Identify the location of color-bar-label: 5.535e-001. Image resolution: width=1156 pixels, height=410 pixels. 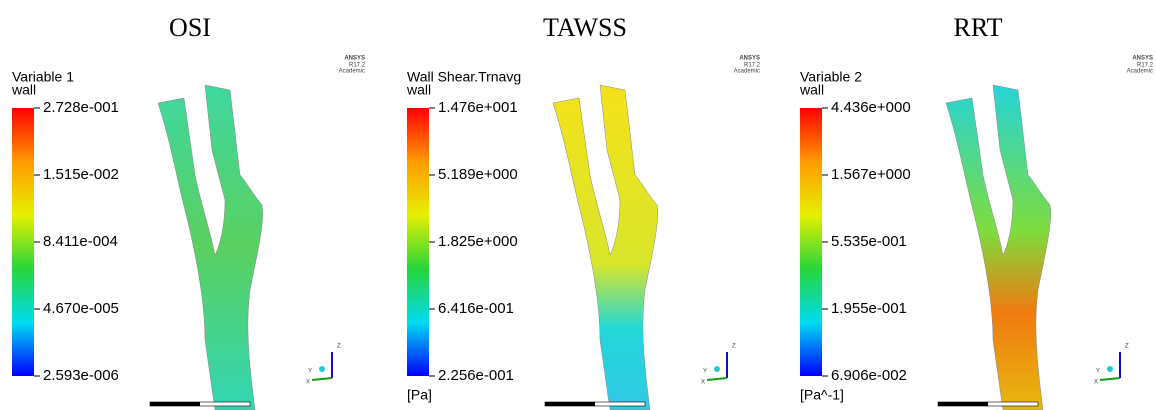
(869, 241).